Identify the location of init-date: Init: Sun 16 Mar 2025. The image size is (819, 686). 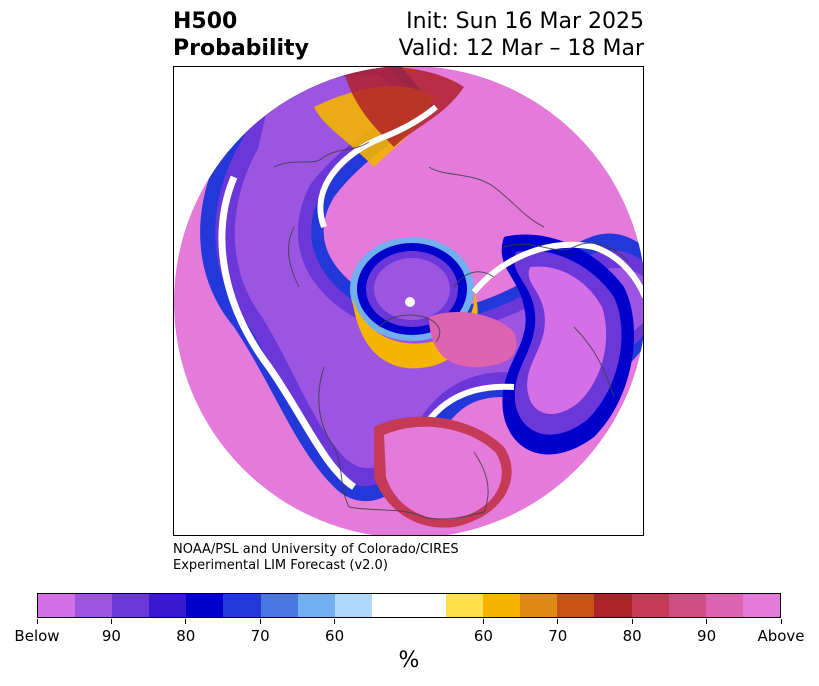
(525, 21).